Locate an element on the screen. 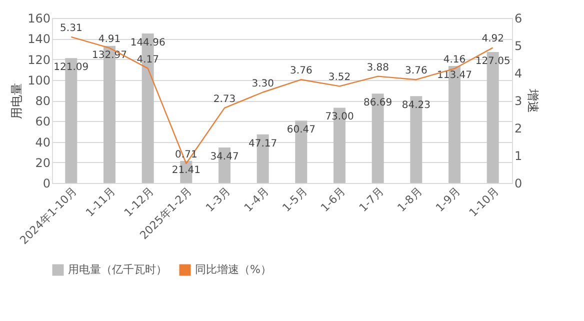  x-tick-label: 1-3月 is located at coordinates (218, 199).